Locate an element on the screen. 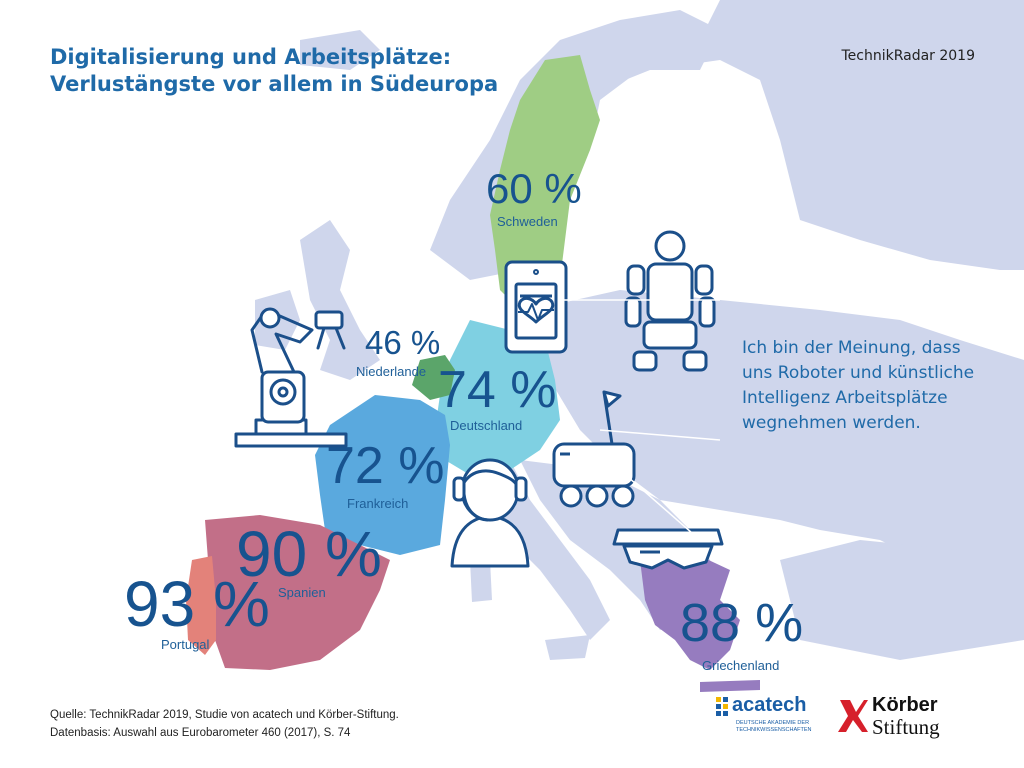 Image resolution: width=1024 pixels, height=768 pixels. headset-person-icon is located at coordinates (490, 513).